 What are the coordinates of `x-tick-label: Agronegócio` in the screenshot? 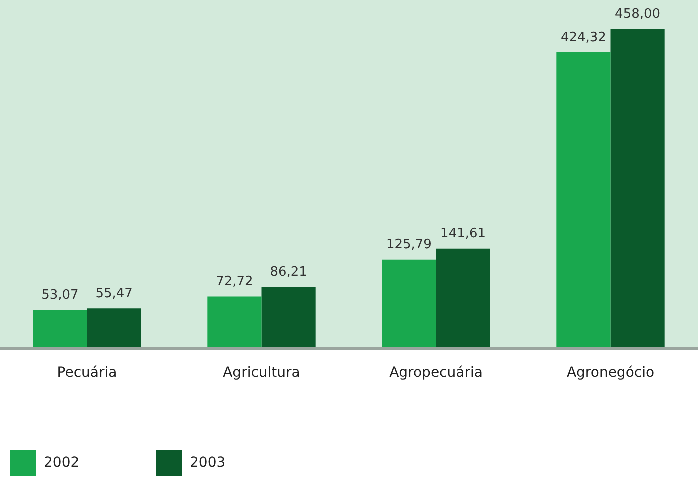 It's located at (610, 373).